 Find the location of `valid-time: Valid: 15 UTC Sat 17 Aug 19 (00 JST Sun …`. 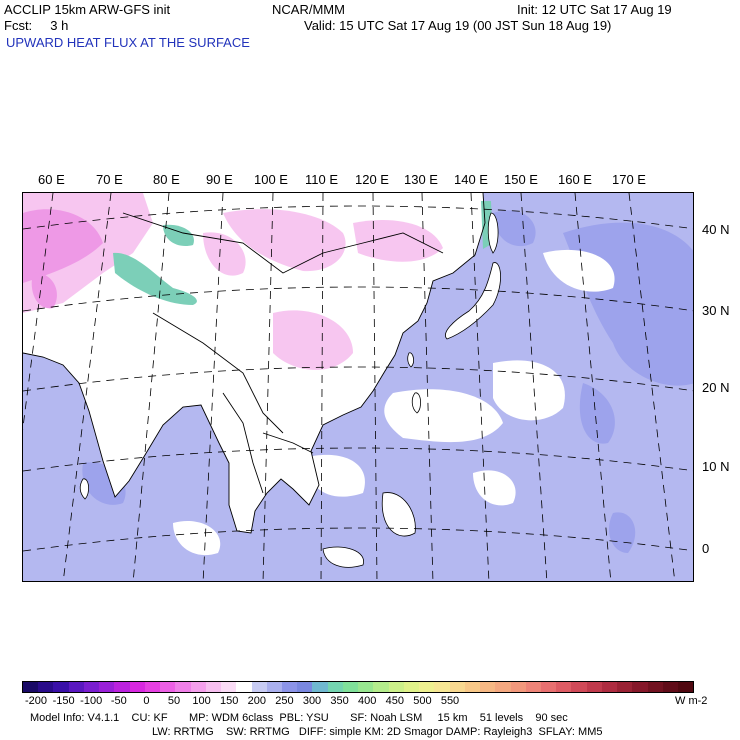

valid-time: Valid: 15 UTC Sat 17 Aug 19 (00 JST Sun … is located at coordinates (458, 25).